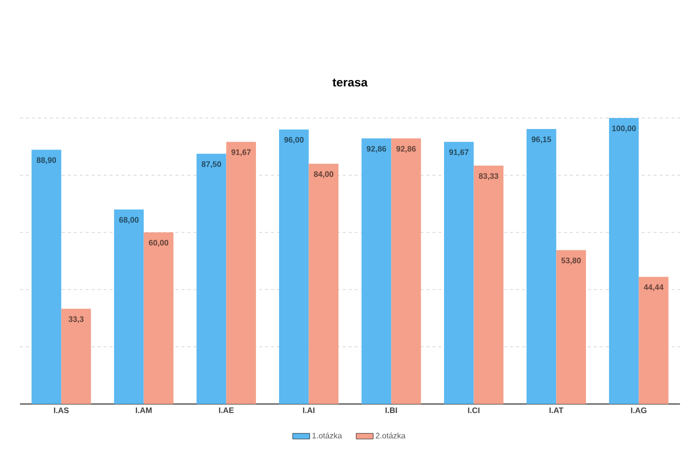 Image resolution: width=697 pixels, height=463 pixels. I want to click on chart-title: terasa, so click(350, 82).